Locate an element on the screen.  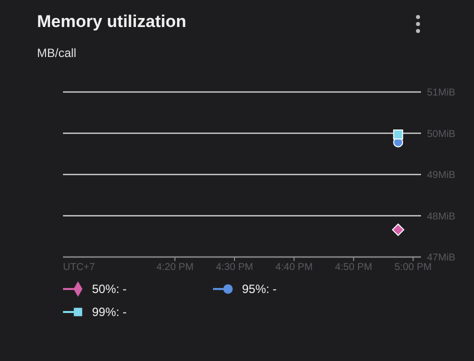
x-tick-label: 5:00 PM is located at coordinates (413, 267).